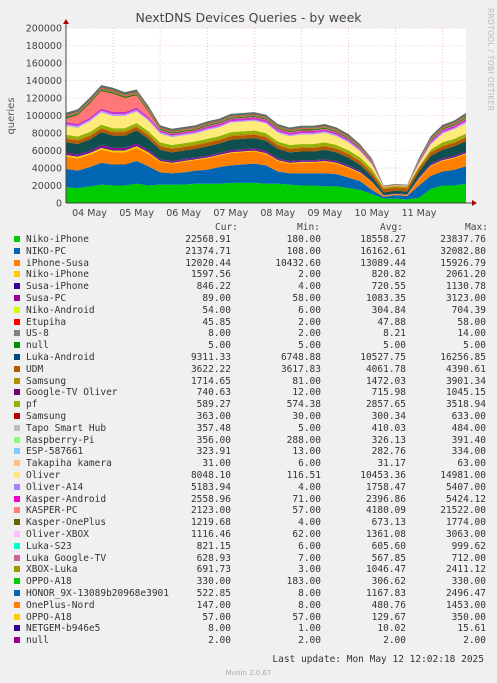 Image resolution: width=497 pixels, height=683 pixels. What do you see at coordinates (230, 213) in the screenshot?
I see `x-tick-label: 07 May` at bounding box center [230, 213].